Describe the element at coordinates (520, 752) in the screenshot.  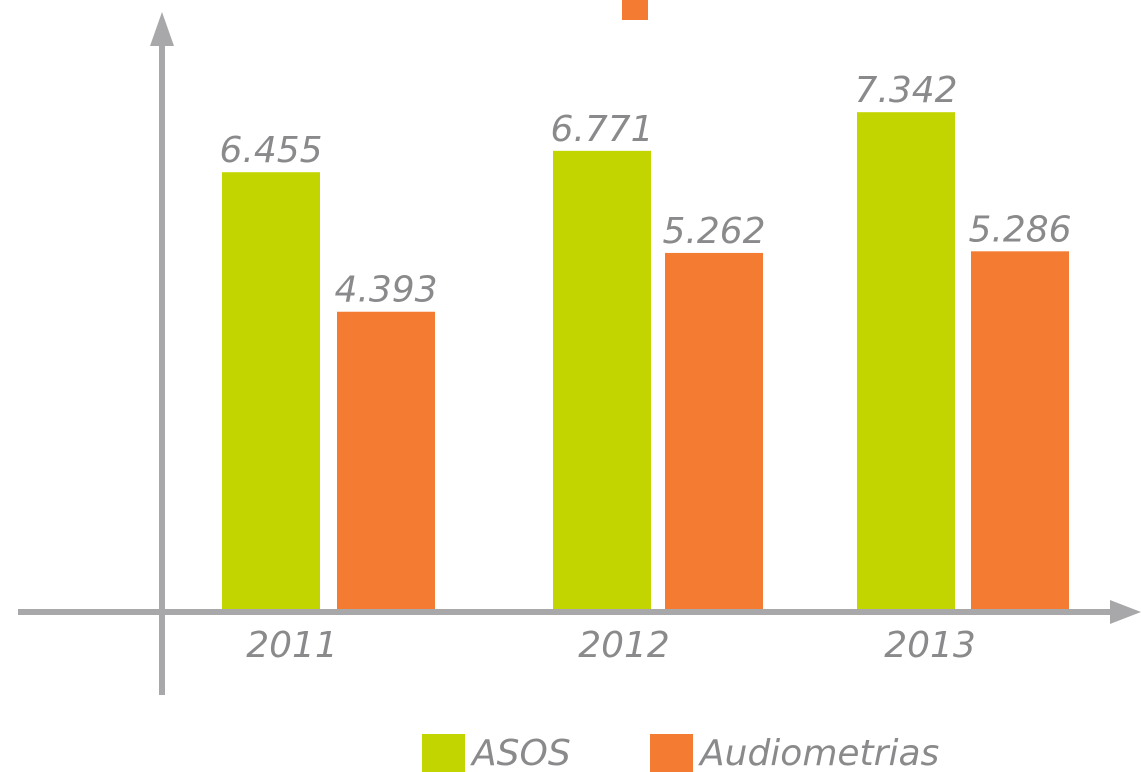
I see `legend-label: ASOS` at that location.